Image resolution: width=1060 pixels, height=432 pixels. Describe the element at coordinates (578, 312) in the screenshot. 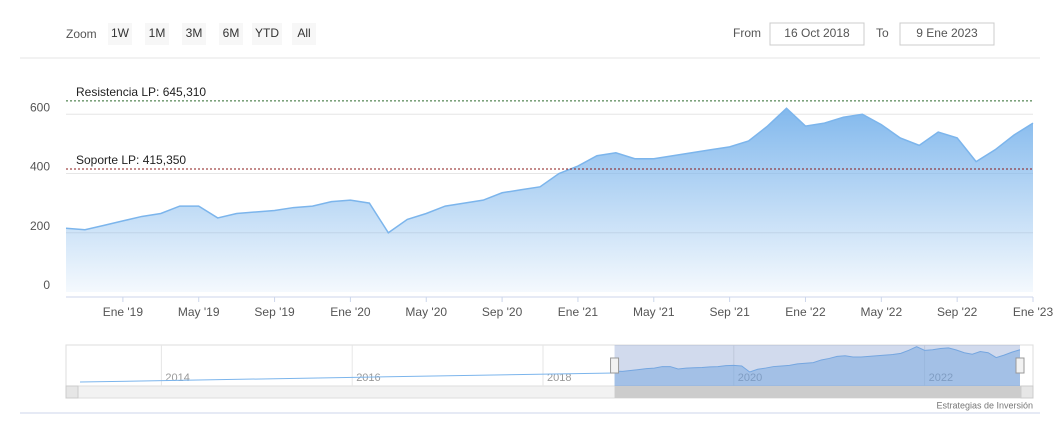

I see `x-tick-label: Ene '21` at that location.